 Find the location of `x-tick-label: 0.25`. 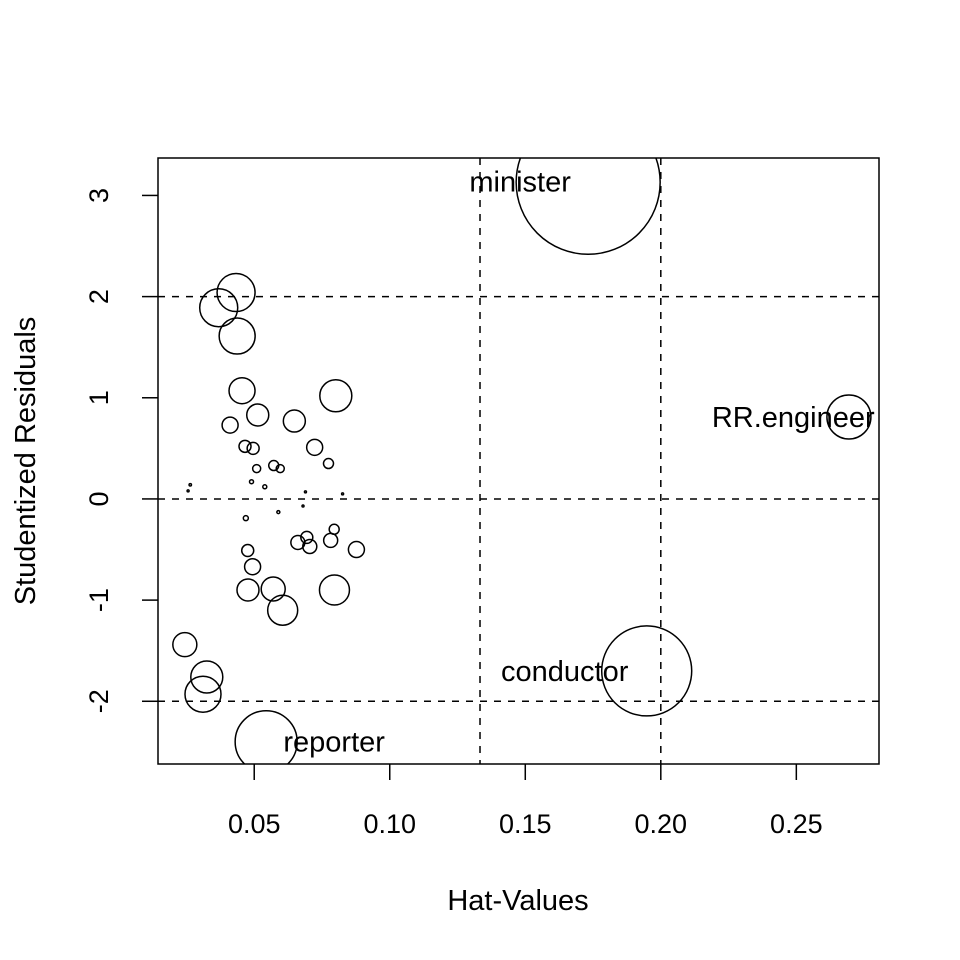

x-tick-label: 0.25 is located at coordinates (796, 824).